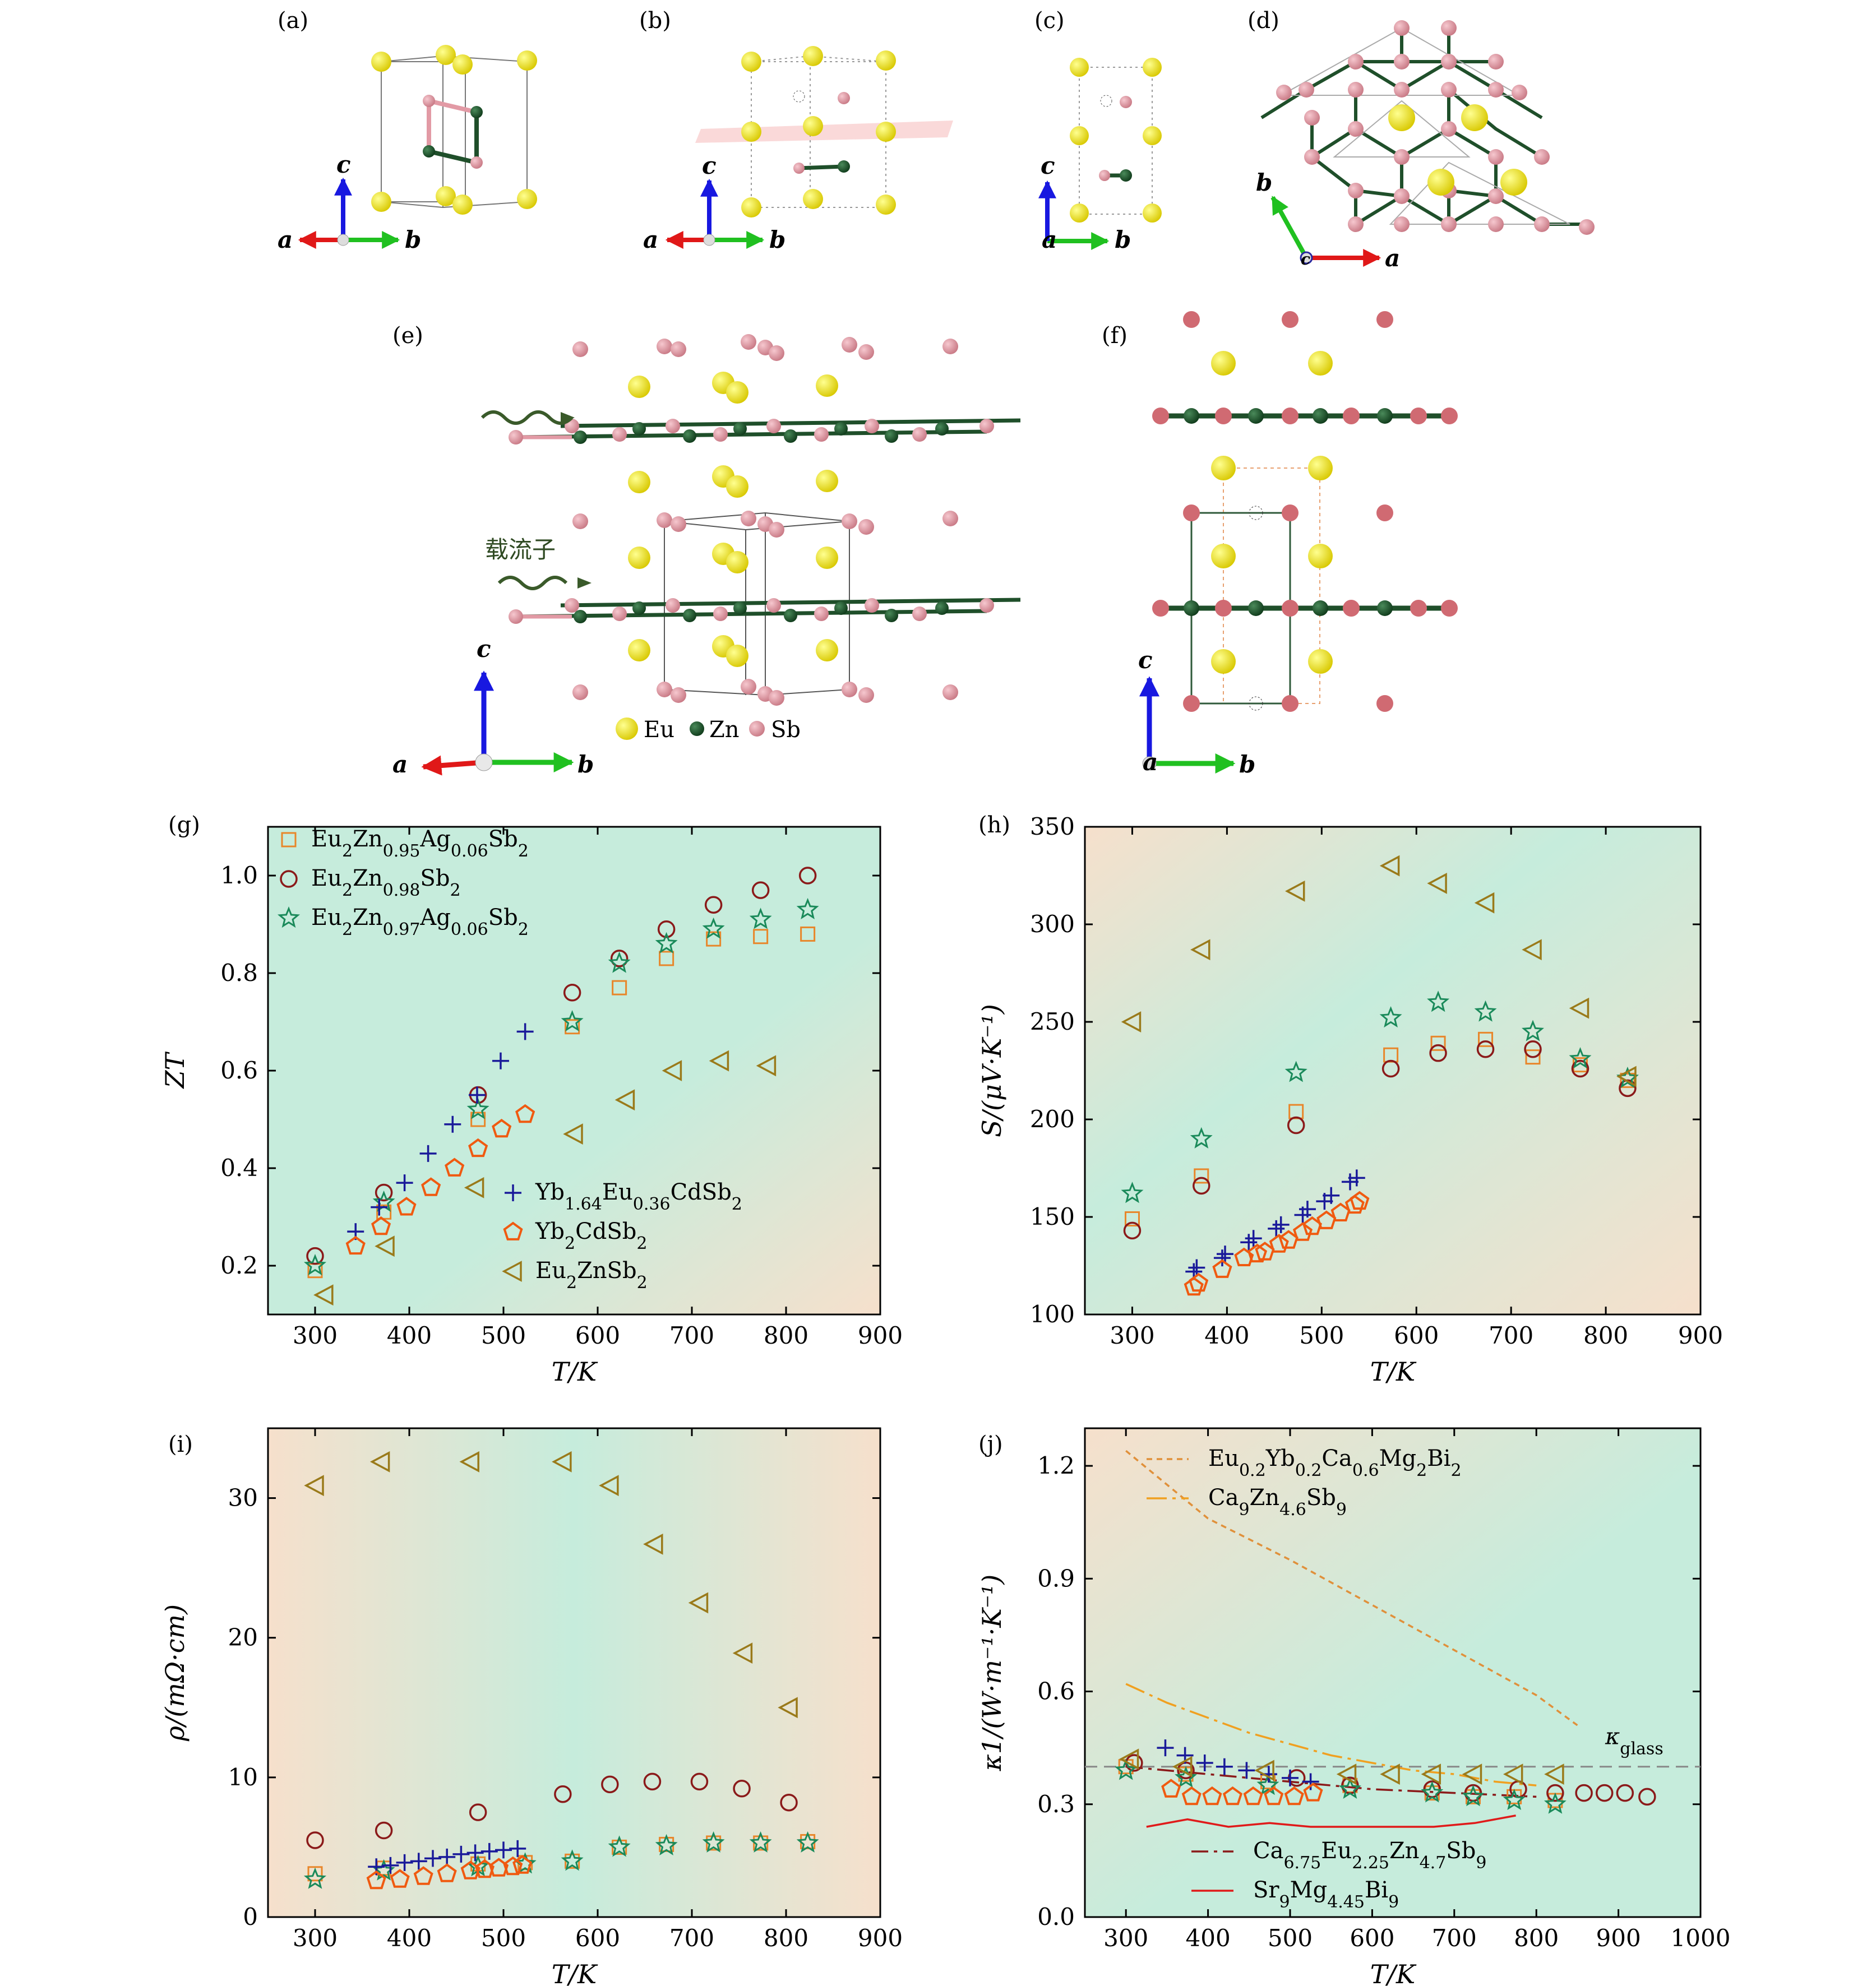  I want to click on line-Ca6.75Eu2.25Zn4.7Sb9, so click(1331, 1782).